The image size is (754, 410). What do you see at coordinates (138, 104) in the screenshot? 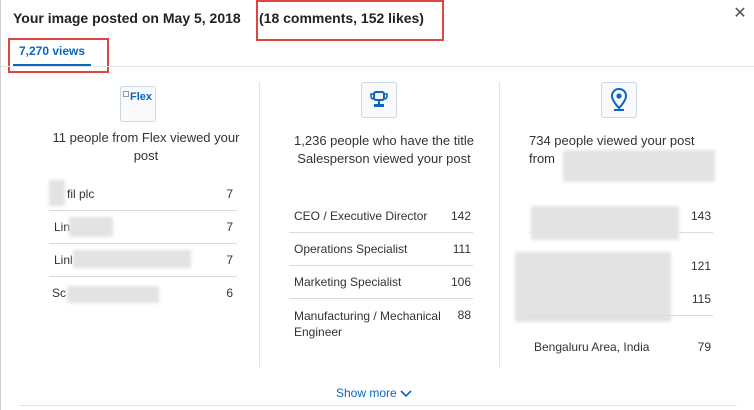
I see `company-logo: Flex` at bounding box center [138, 104].